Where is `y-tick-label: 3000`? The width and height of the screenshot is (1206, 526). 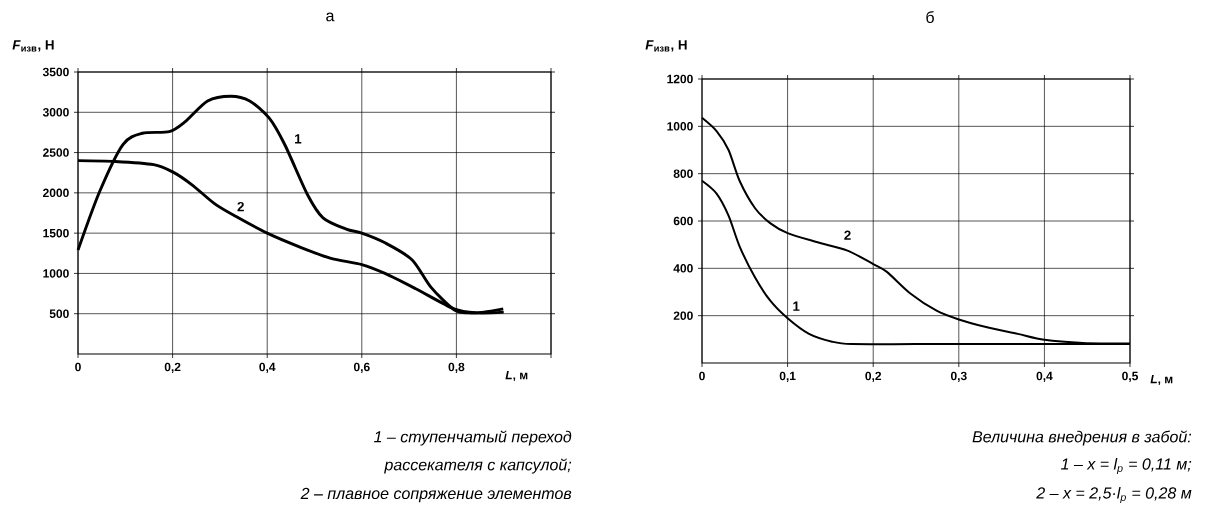 y-tick-label: 3000 is located at coordinates (55, 112).